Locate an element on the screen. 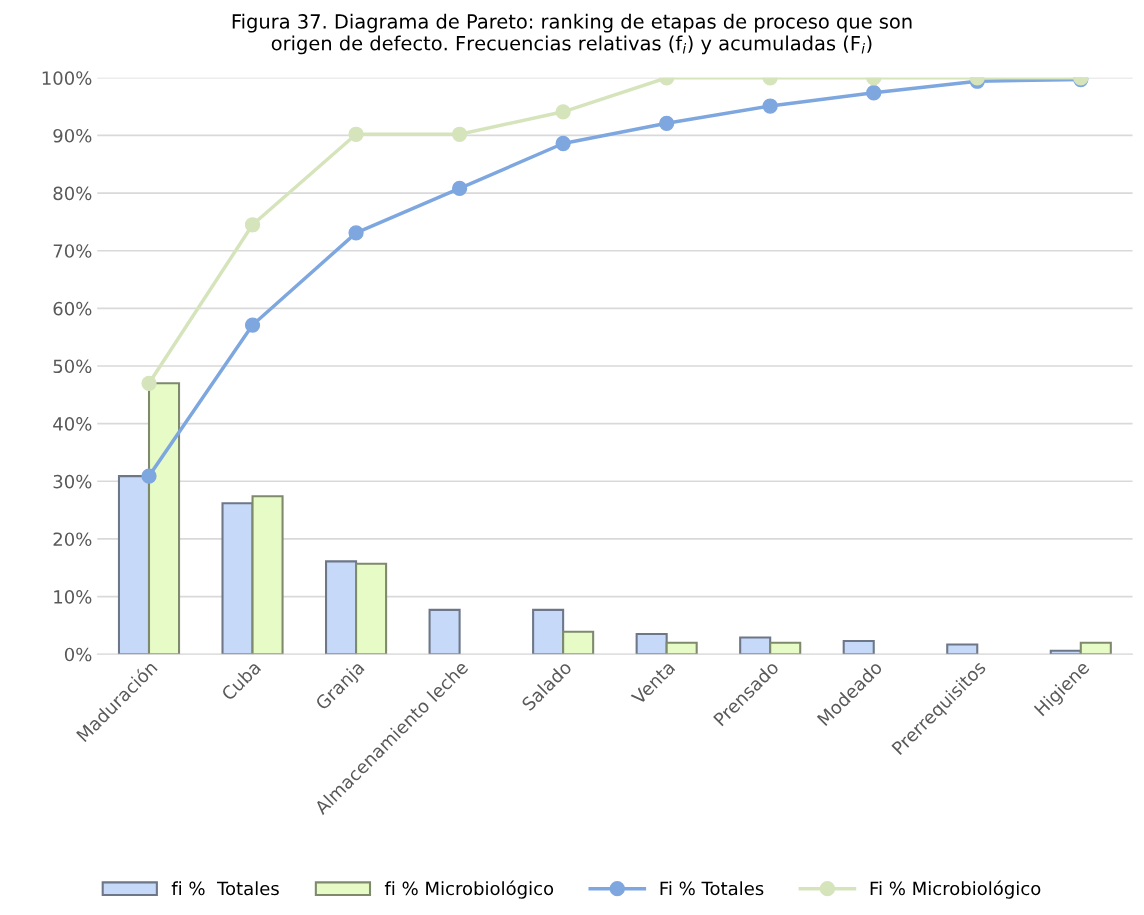  y-tick-label: 0% is located at coordinates (78, 654).